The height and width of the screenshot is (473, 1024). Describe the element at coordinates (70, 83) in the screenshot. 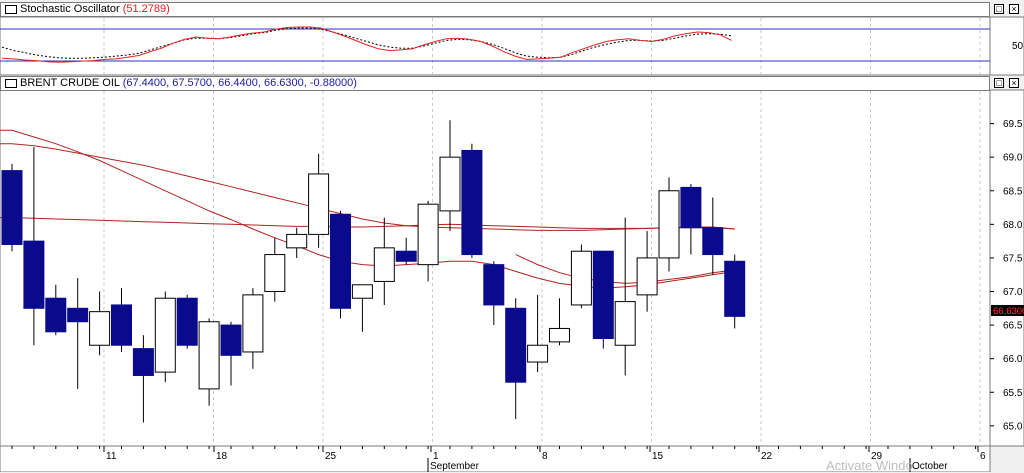

I see `price-title: BRENT CRUDE OIL` at that location.